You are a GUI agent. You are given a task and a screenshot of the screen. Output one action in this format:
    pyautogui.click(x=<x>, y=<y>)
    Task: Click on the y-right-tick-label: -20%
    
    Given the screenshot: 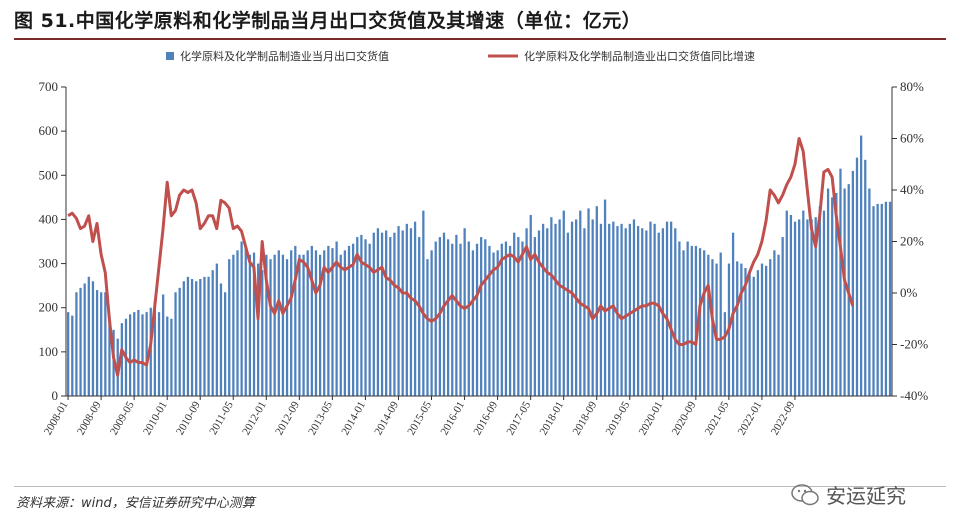 What is the action you would take?
    pyautogui.click(x=914, y=344)
    